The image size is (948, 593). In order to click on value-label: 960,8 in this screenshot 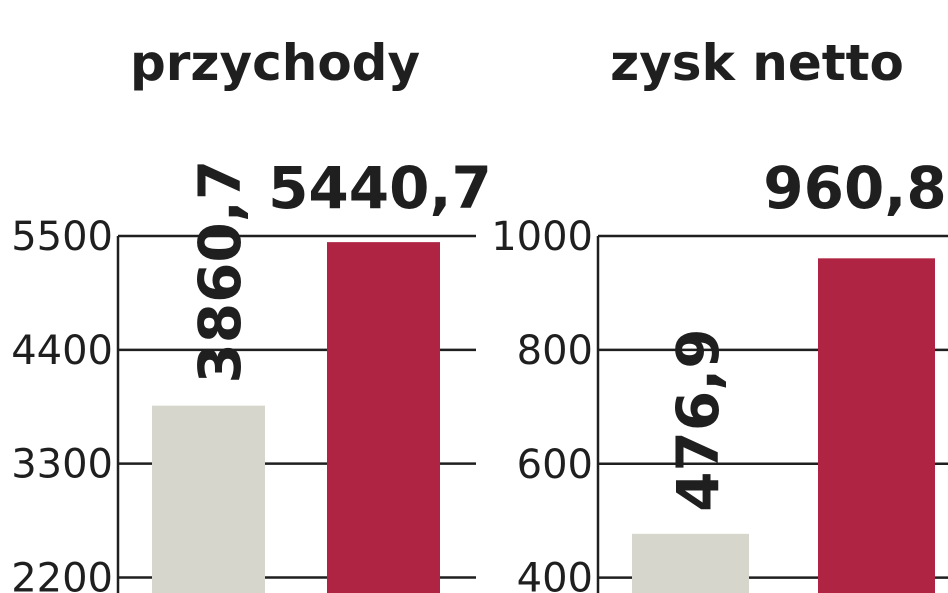, I will do `click(854, 188)`.